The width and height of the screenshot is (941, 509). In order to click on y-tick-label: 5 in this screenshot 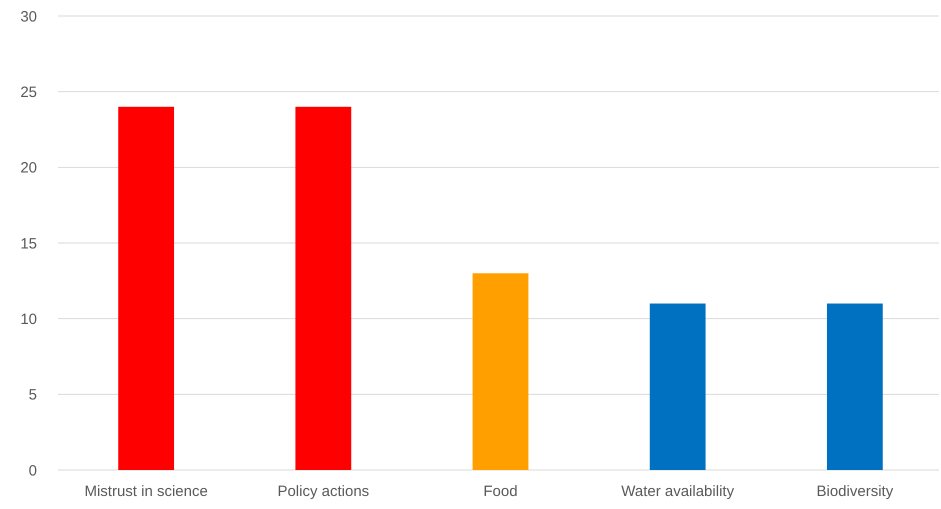, I will do `click(32, 395)`.